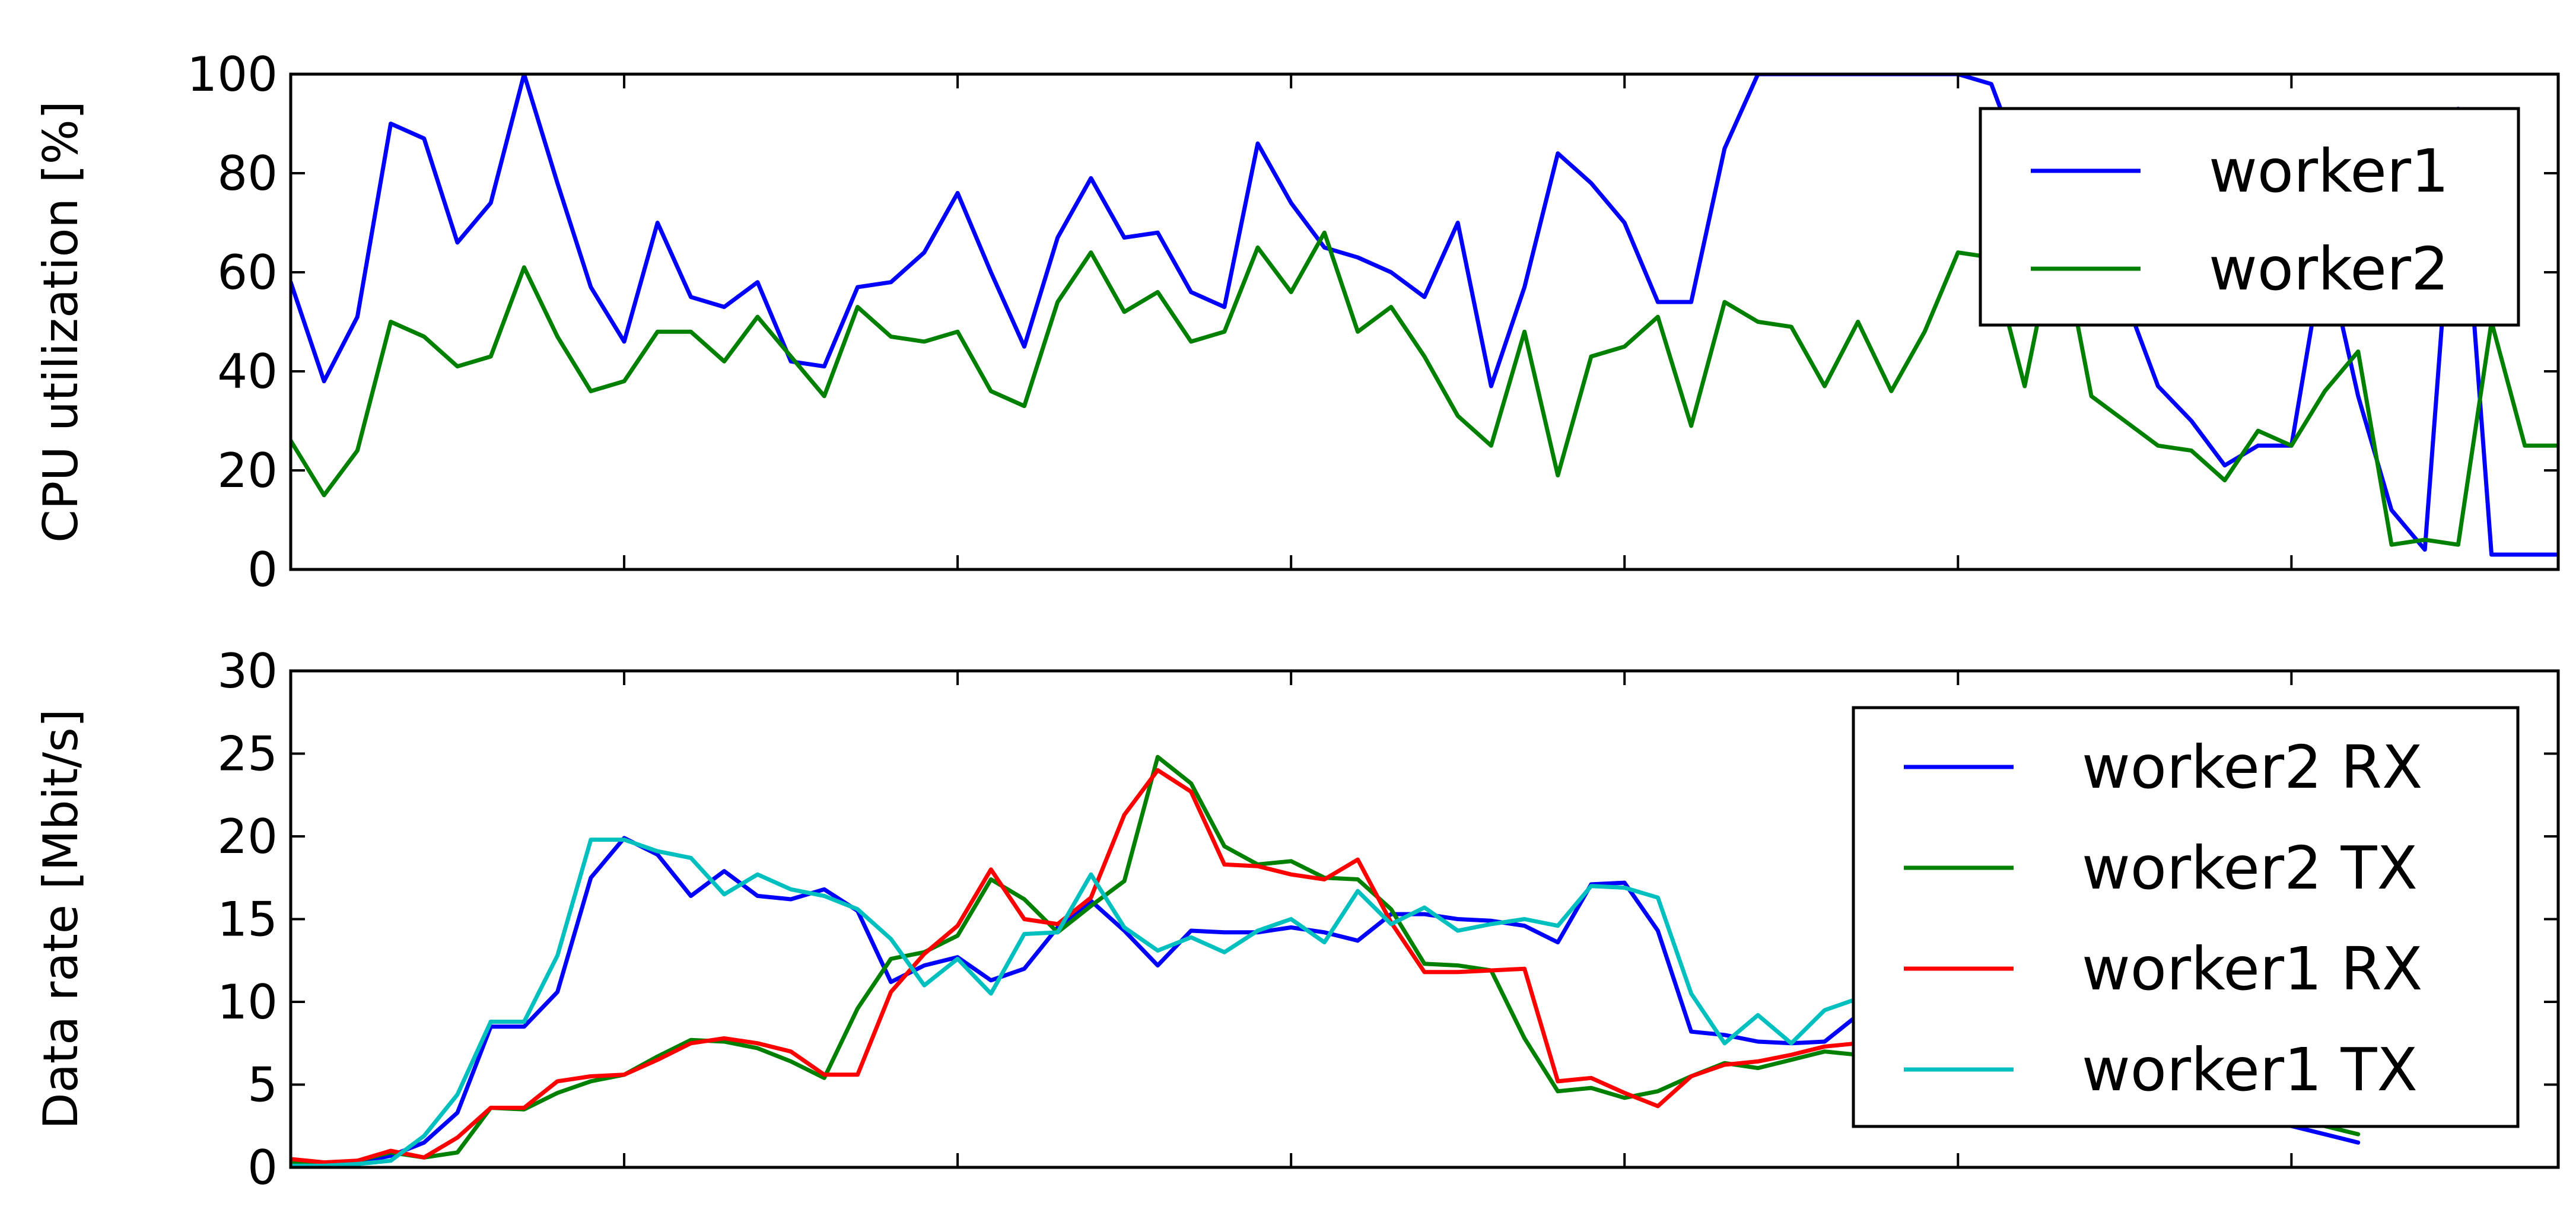 The height and width of the screenshot is (1216, 2576). What do you see at coordinates (2252, 767) in the screenshot?
I see `rate-legend-label-worker2-rx: worker2 RX` at bounding box center [2252, 767].